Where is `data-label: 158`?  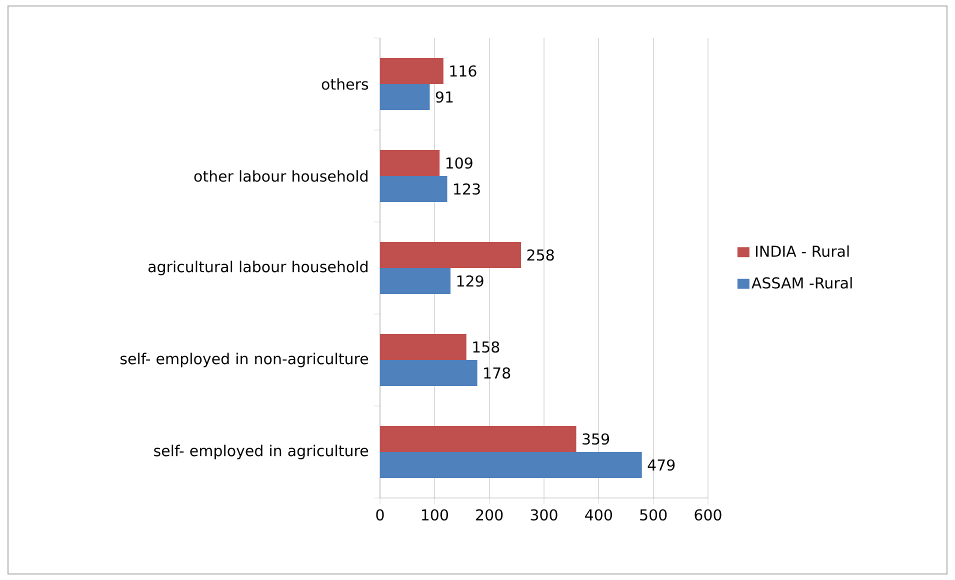
data-label: 158 is located at coordinates (486, 347).